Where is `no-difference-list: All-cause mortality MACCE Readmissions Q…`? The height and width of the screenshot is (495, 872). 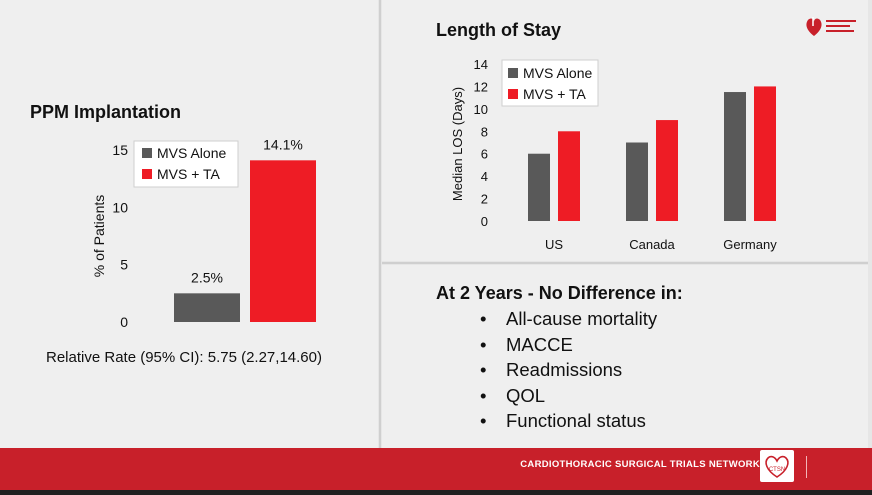 no-difference-list: All-cause mortality MACCE Readmissions Q… is located at coordinates (568, 370).